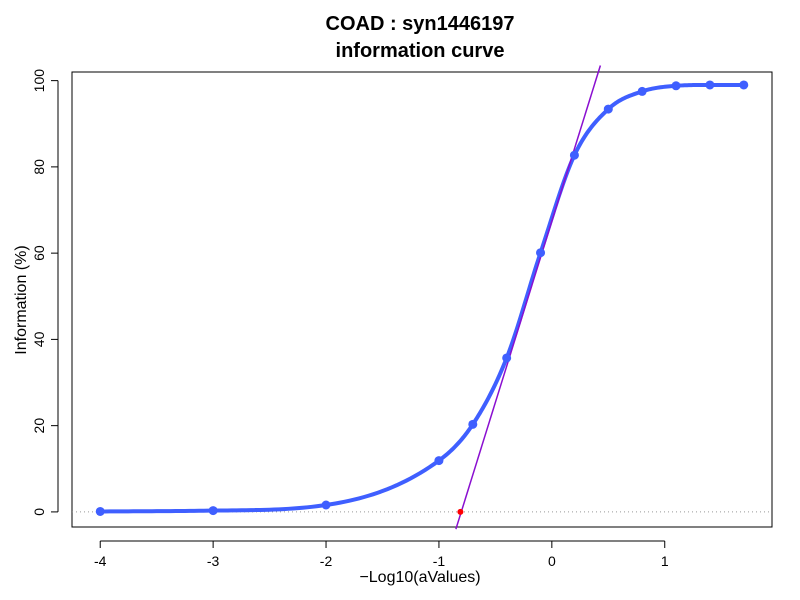 The height and width of the screenshot is (600, 800). Describe the element at coordinates (381, 554) in the screenshot. I see `x-axis: -4 -3 -2 -1 0 1` at that location.